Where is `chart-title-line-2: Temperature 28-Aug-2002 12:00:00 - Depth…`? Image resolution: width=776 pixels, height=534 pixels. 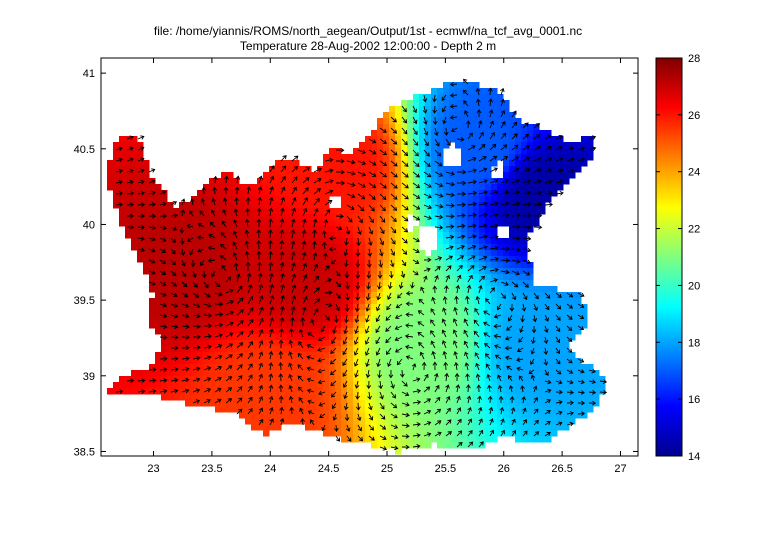 chart-title-line-2: Temperature 28-Aug-2002 12:00:00 - Depth… is located at coordinates (368, 46).